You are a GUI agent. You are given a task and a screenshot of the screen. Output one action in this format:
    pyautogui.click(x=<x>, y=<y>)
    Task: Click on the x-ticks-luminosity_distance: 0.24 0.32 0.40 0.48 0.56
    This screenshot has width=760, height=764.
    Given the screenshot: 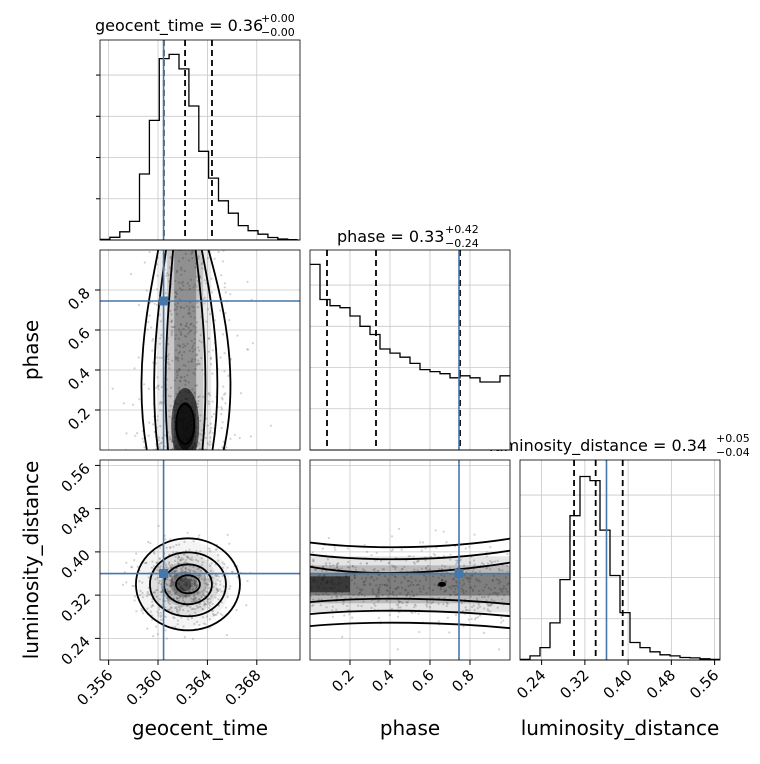 What is the action you would take?
    pyautogui.click(x=617, y=681)
    